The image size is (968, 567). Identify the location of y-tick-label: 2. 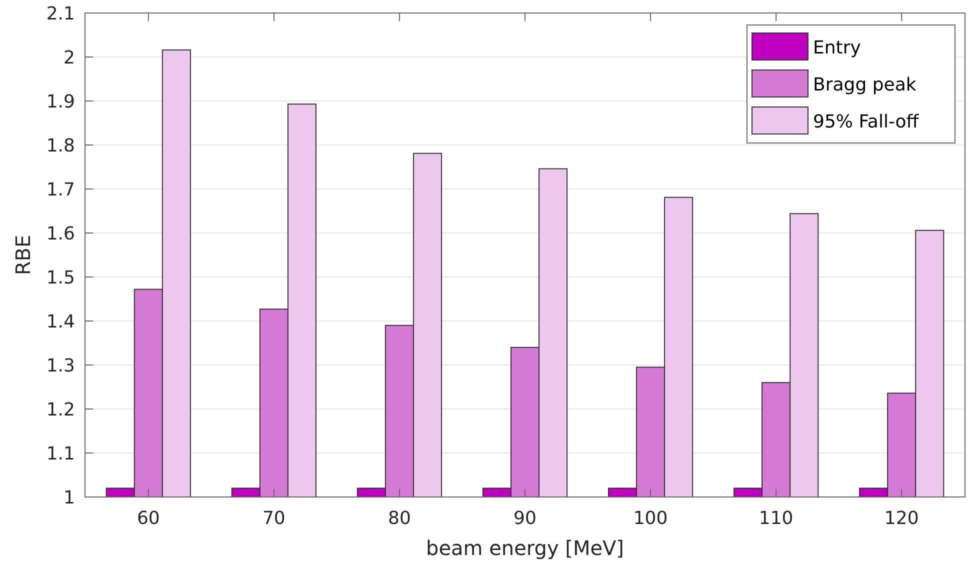
(69, 57).